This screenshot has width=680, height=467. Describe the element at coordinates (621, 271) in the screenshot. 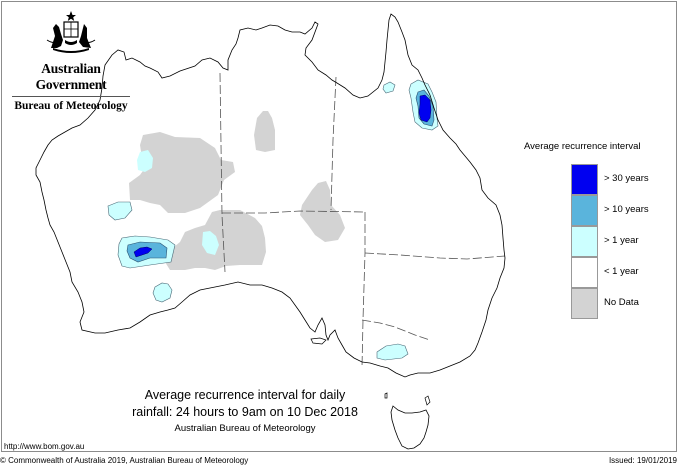

I see `legend-label: < 1 year` at that location.